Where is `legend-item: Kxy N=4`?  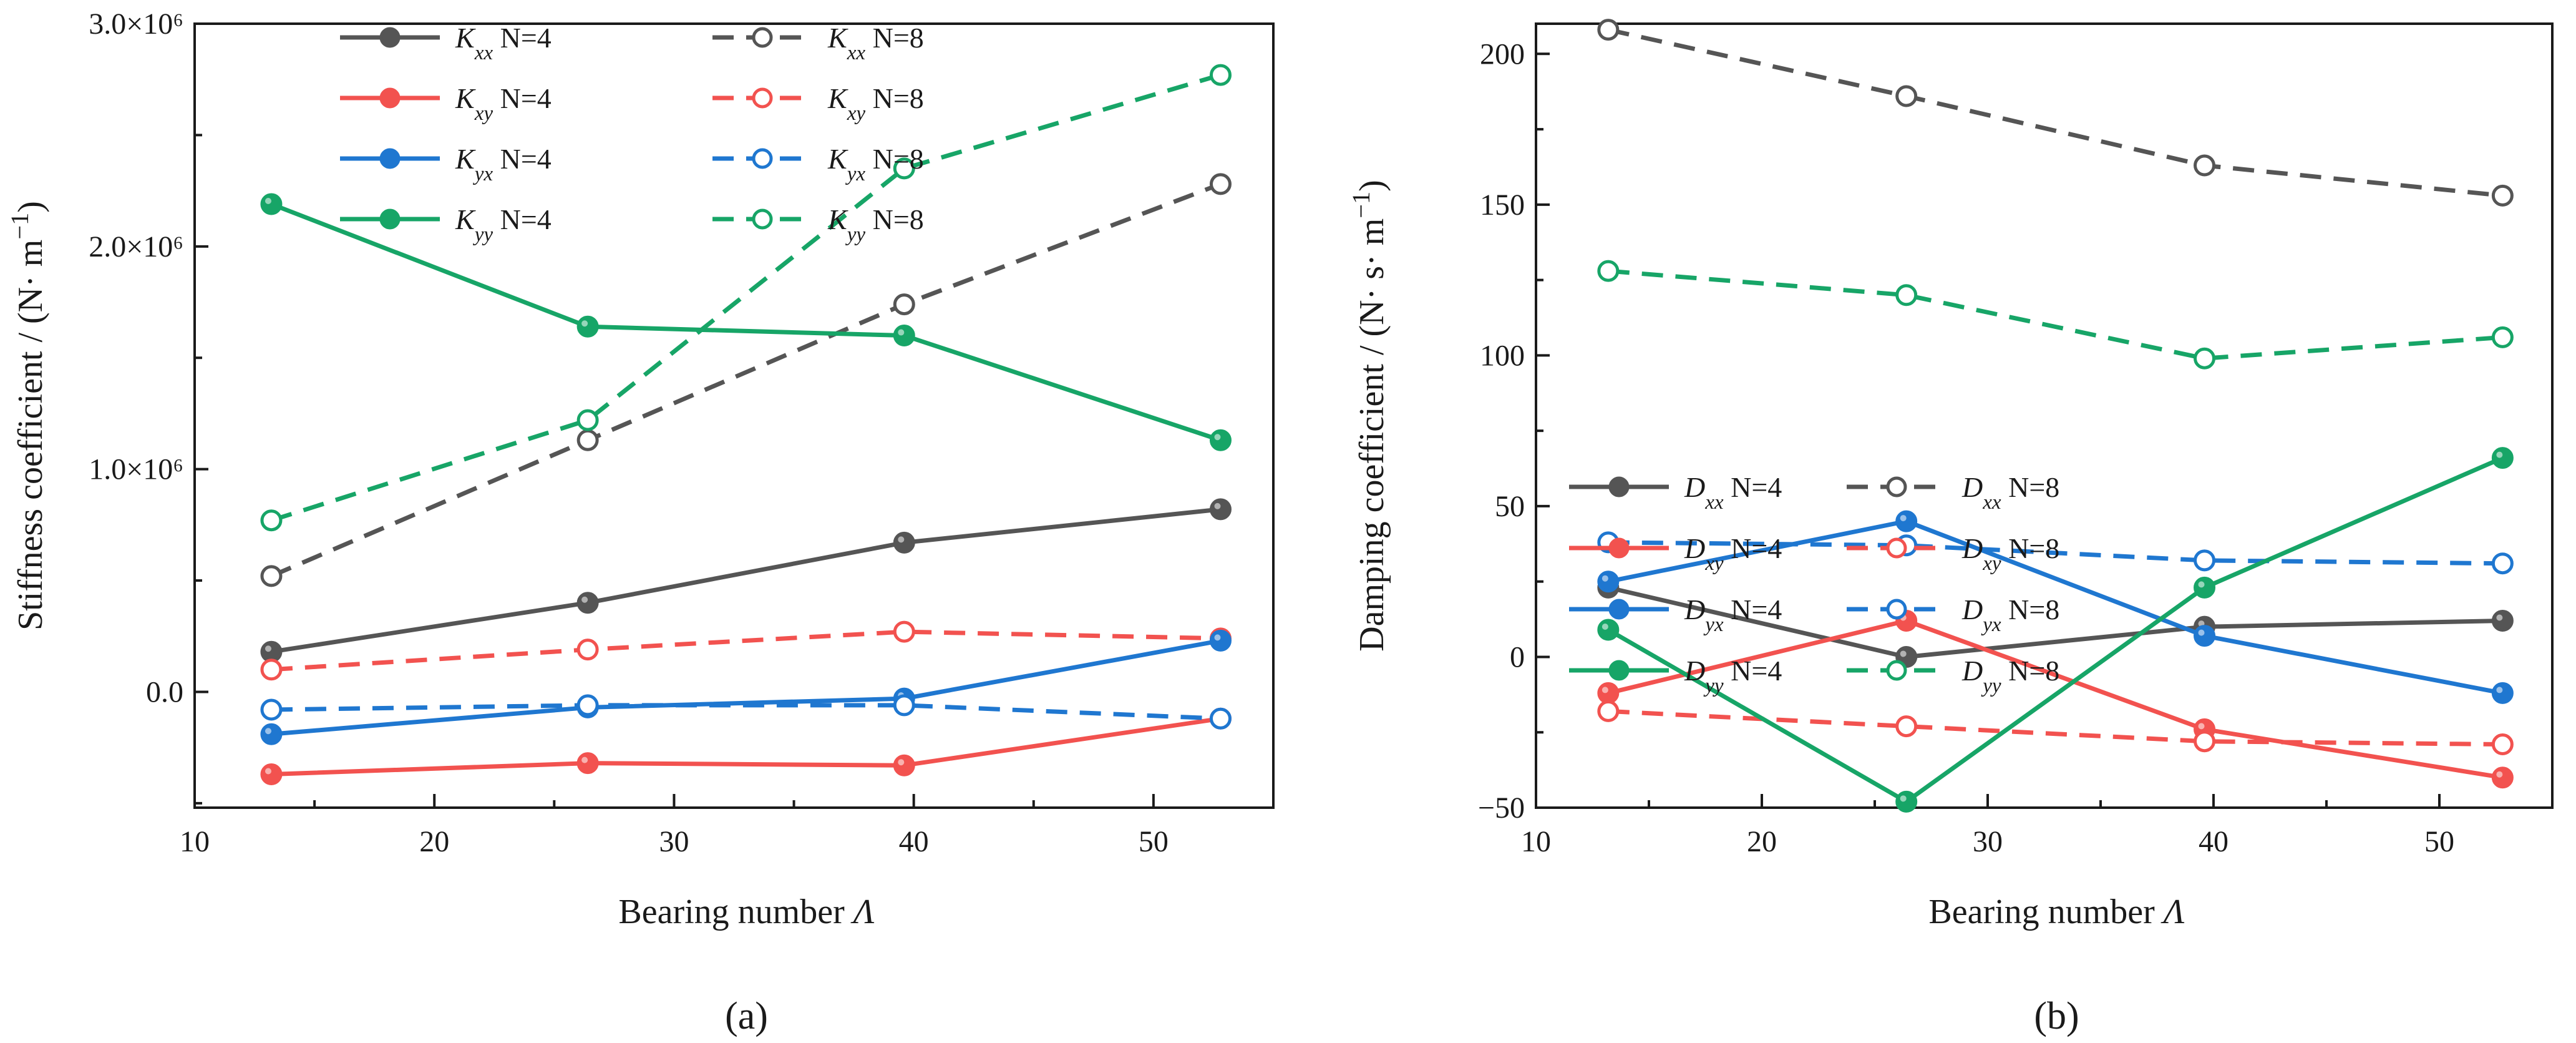 legend-item: Kxy N=4 is located at coordinates (446, 103).